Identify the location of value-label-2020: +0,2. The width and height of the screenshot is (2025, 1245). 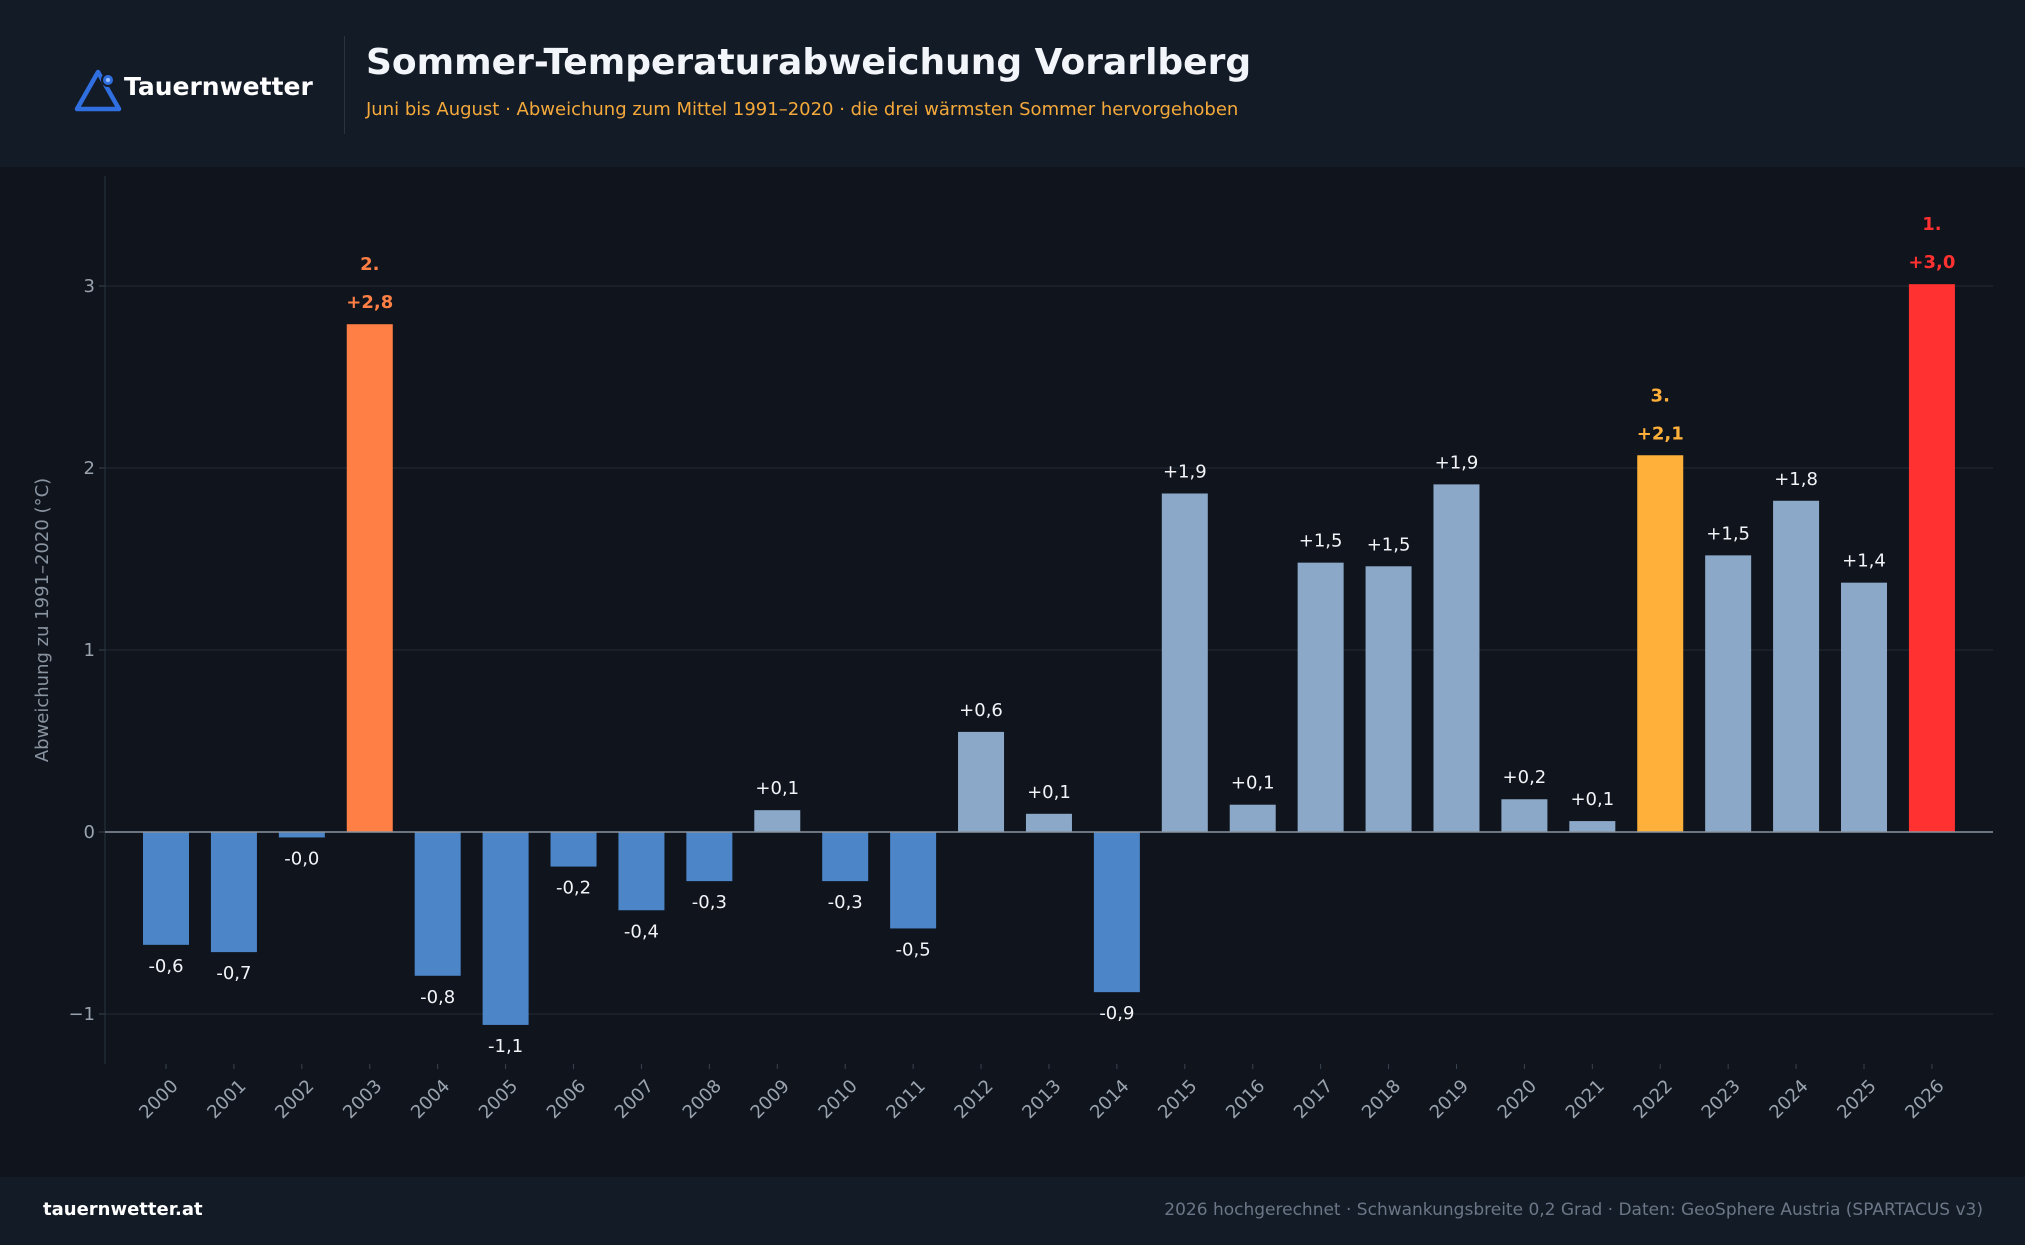
(1525, 777).